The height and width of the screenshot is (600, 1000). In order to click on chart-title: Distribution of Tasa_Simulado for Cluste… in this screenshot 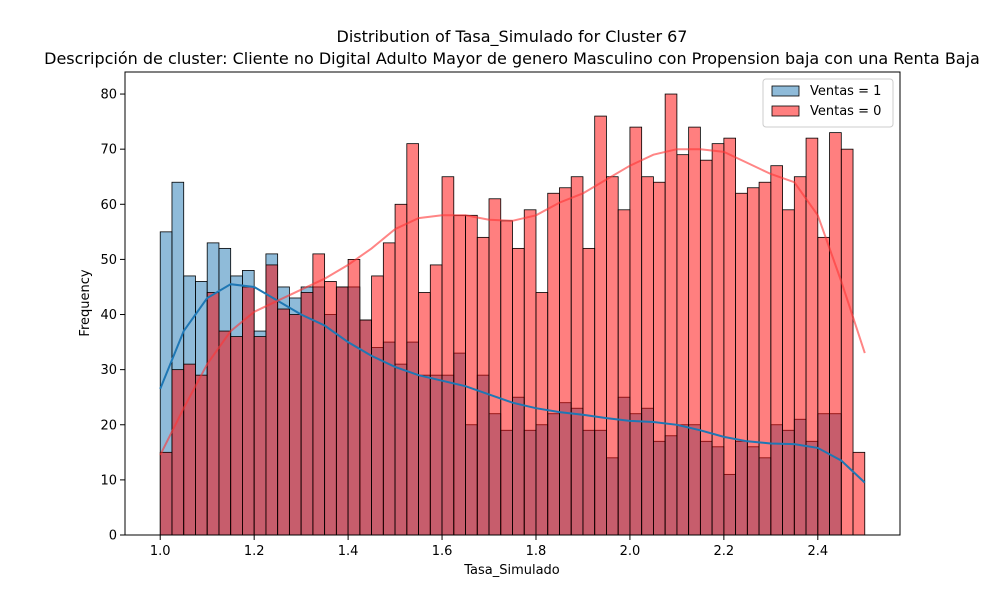, I will do `click(512, 37)`.